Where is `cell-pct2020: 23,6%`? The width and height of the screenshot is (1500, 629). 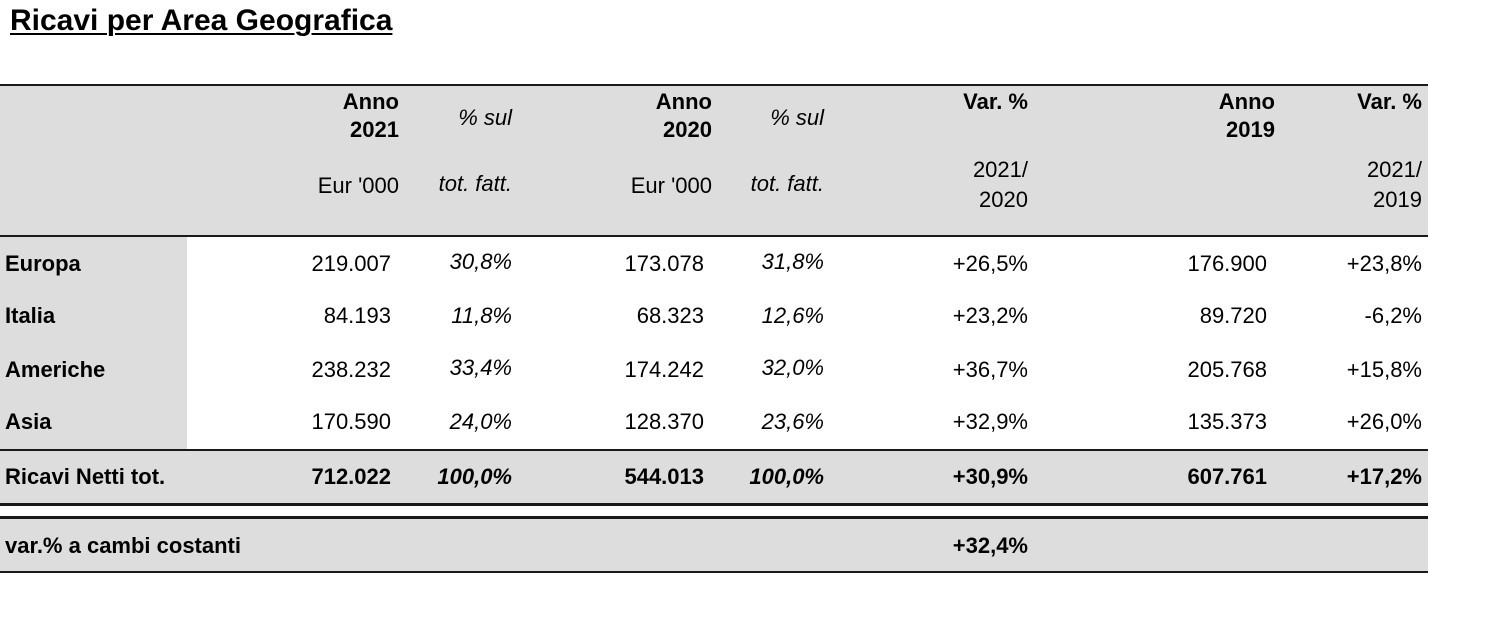 cell-pct2020: 23,6% is located at coordinates (792, 421).